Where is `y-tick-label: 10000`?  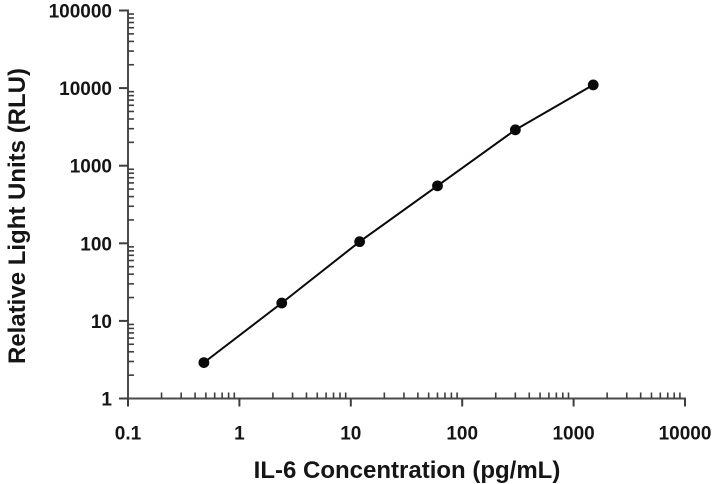
y-tick-label: 10000 is located at coordinates (85, 89).